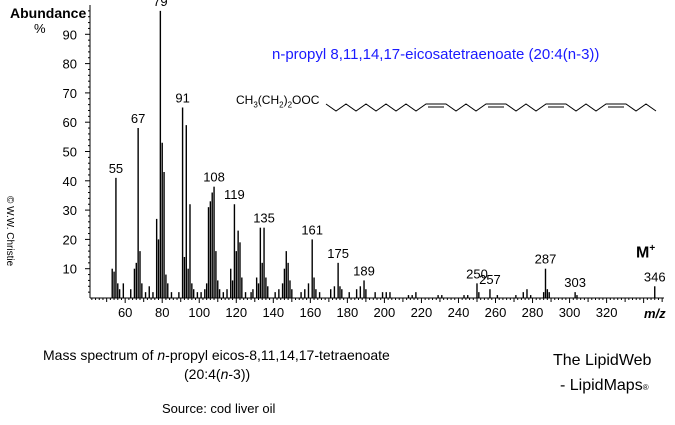 This screenshot has width=675, height=425. I want to click on peak-label: 287, so click(546, 259).